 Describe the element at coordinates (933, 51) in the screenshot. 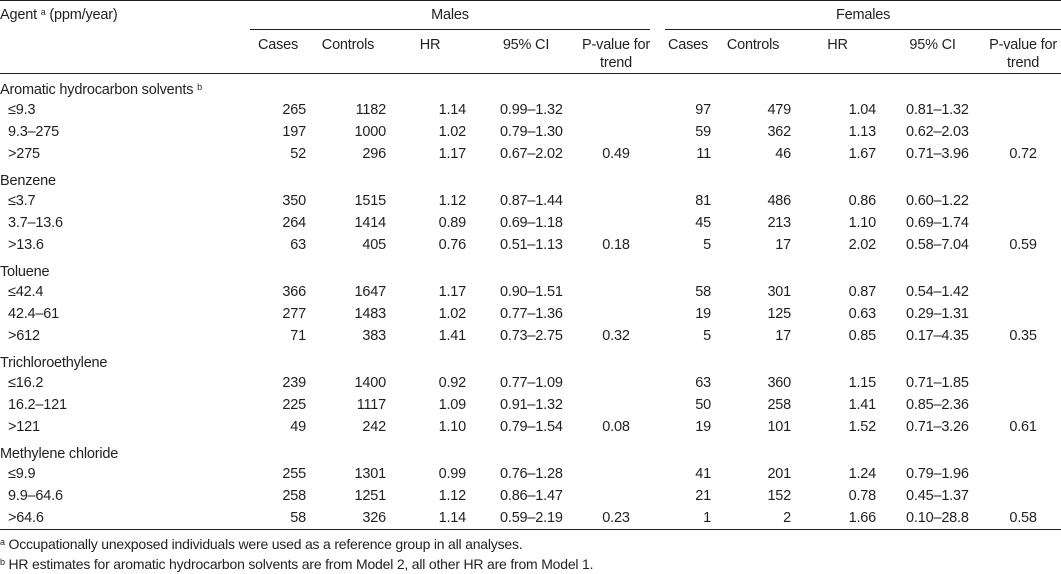

I see `females-ci-header: 95% CI` at that location.